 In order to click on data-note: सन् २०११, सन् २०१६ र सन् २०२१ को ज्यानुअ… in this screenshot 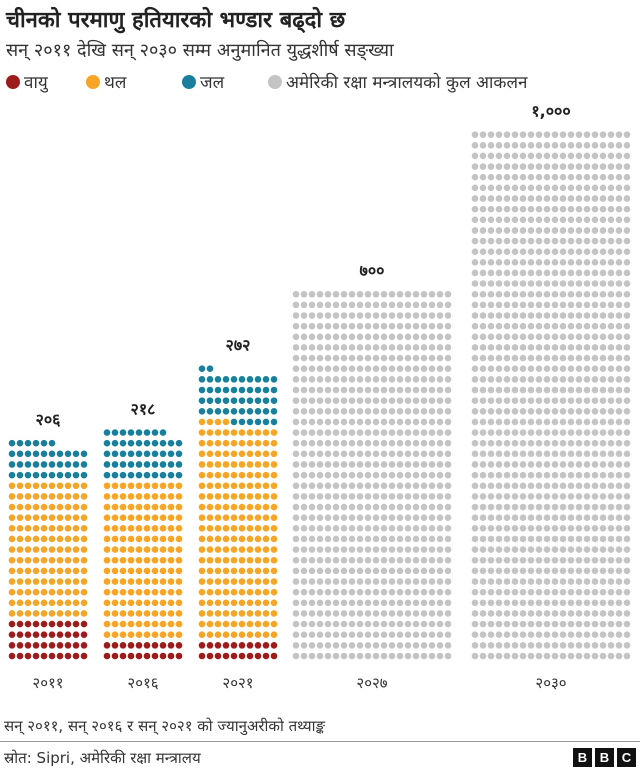, I will do `click(165, 726)`.